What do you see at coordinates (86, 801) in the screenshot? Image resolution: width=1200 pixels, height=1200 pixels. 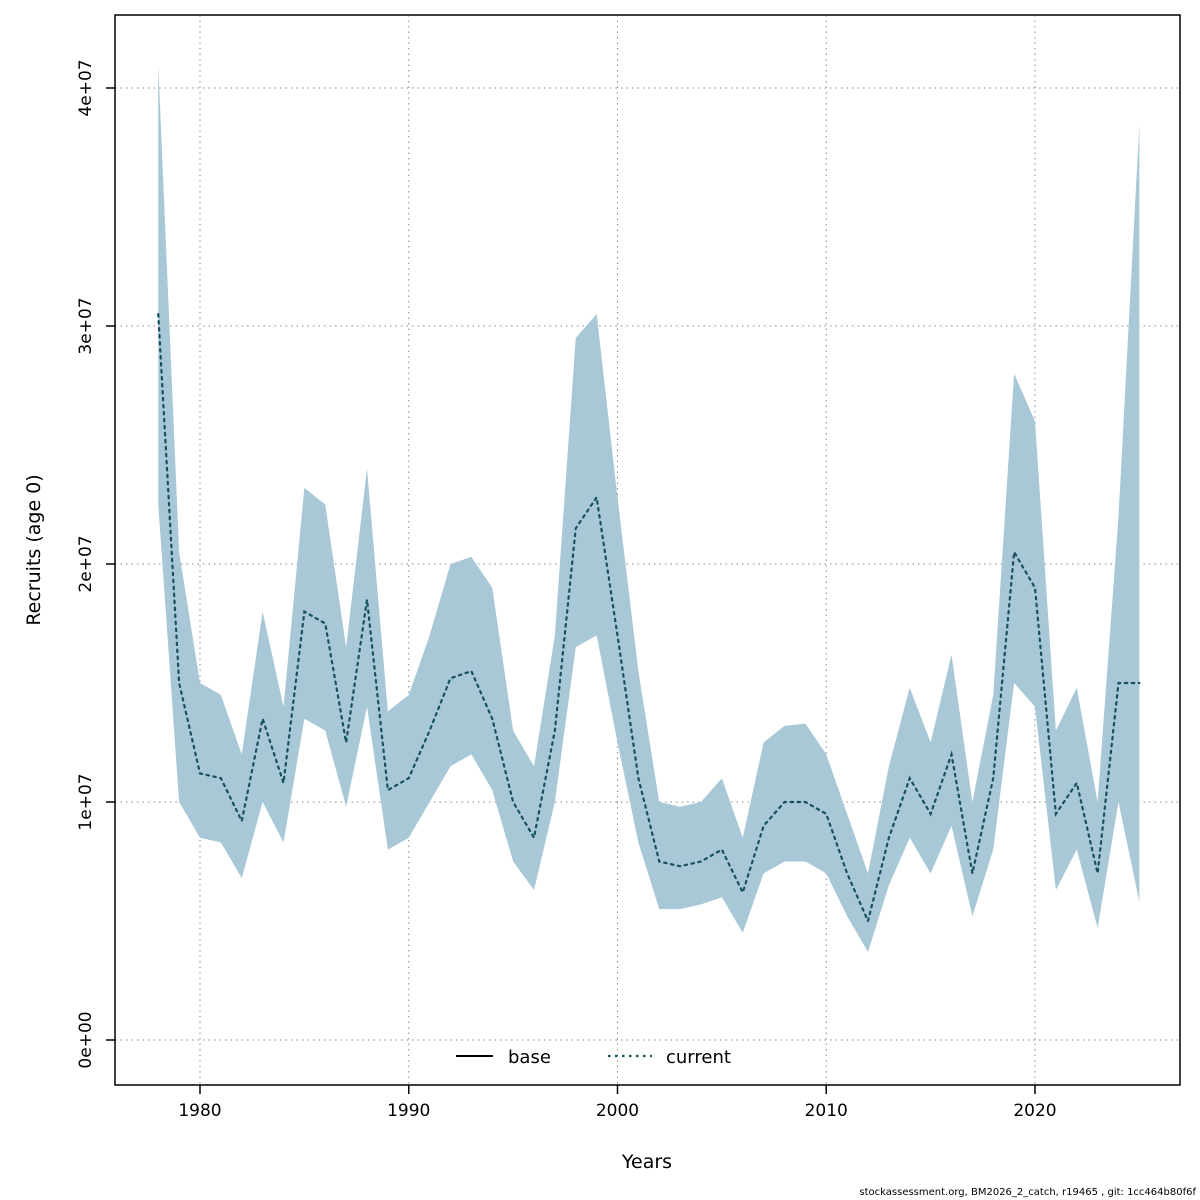 I see `y-tick-label: 1e+07` at bounding box center [86, 801].